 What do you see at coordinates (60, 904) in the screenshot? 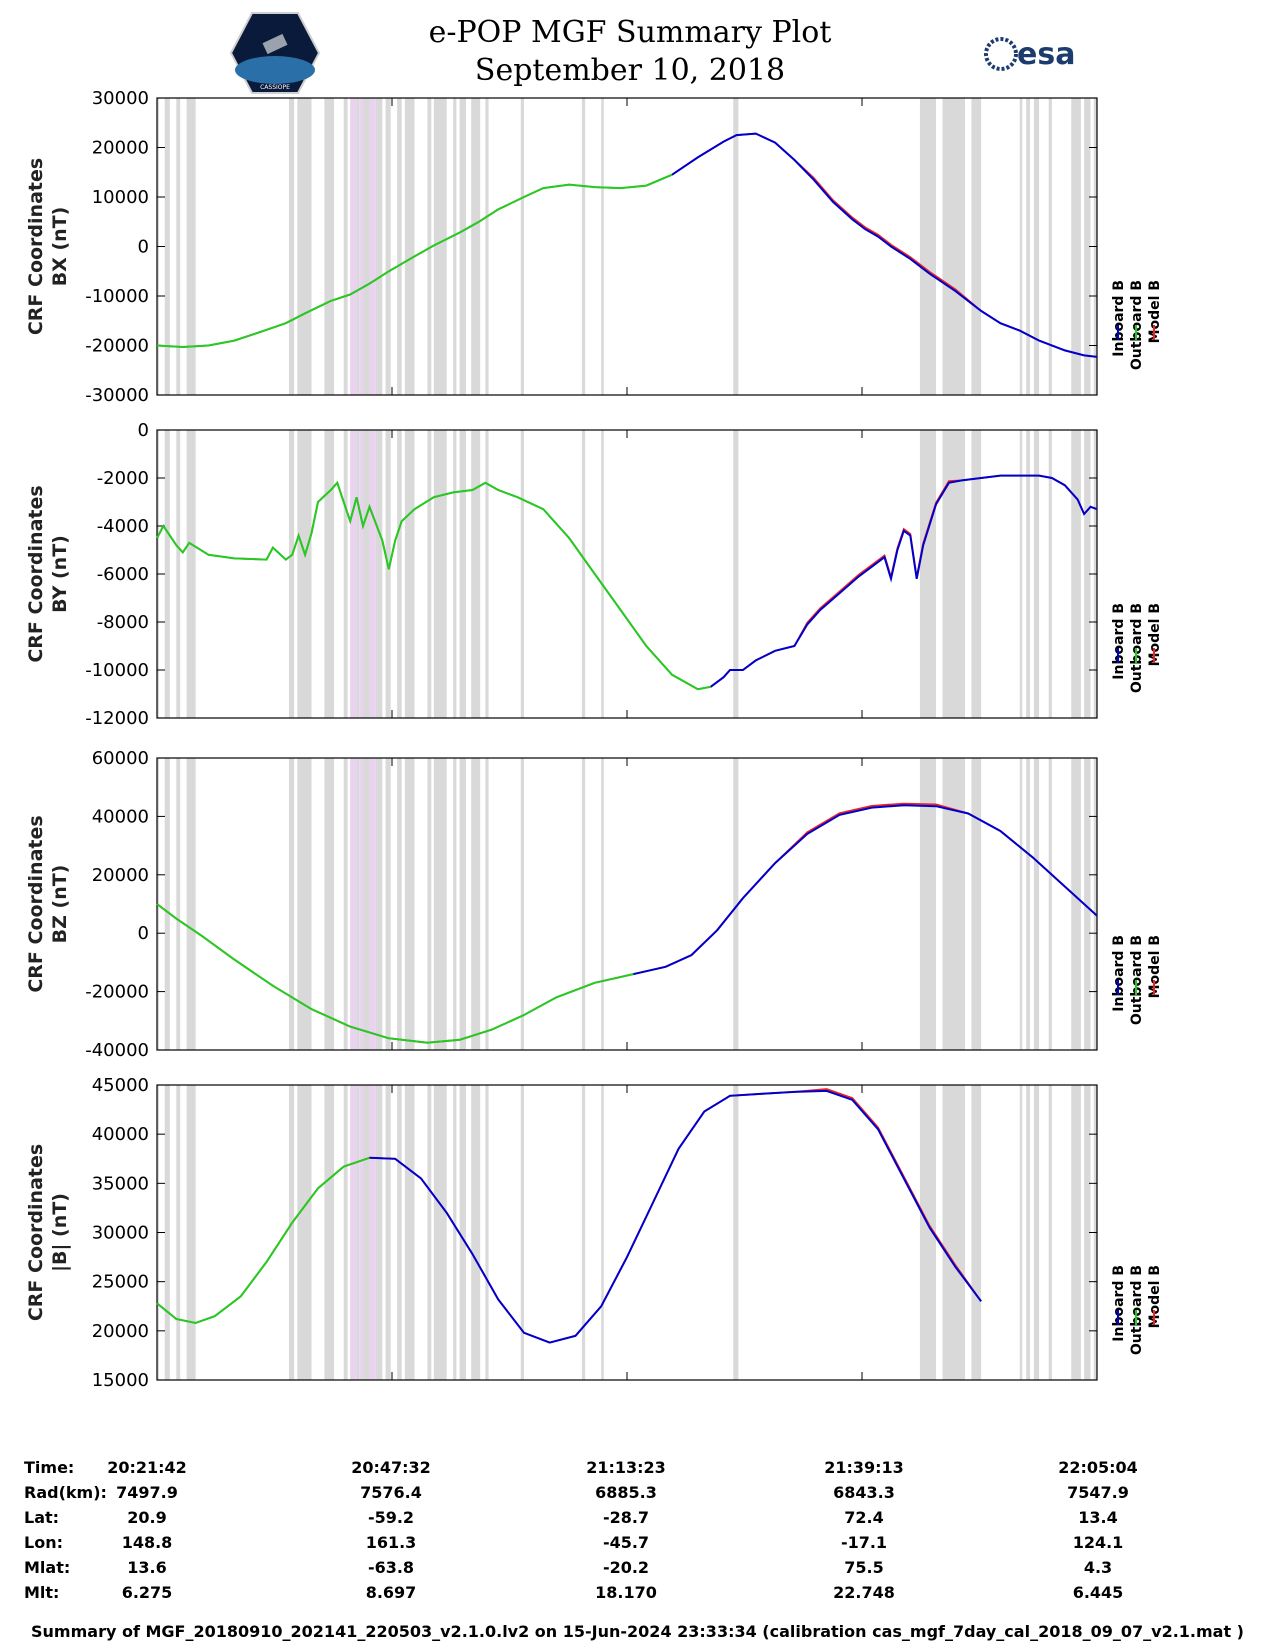
I see `y-axis-label-line2: BZ (nT)` at bounding box center [60, 904].